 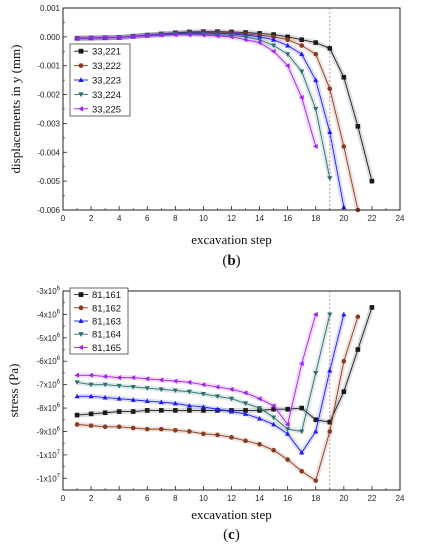 I want to click on y-tick-label: -4x10⁶, so click(x=49, y=314).